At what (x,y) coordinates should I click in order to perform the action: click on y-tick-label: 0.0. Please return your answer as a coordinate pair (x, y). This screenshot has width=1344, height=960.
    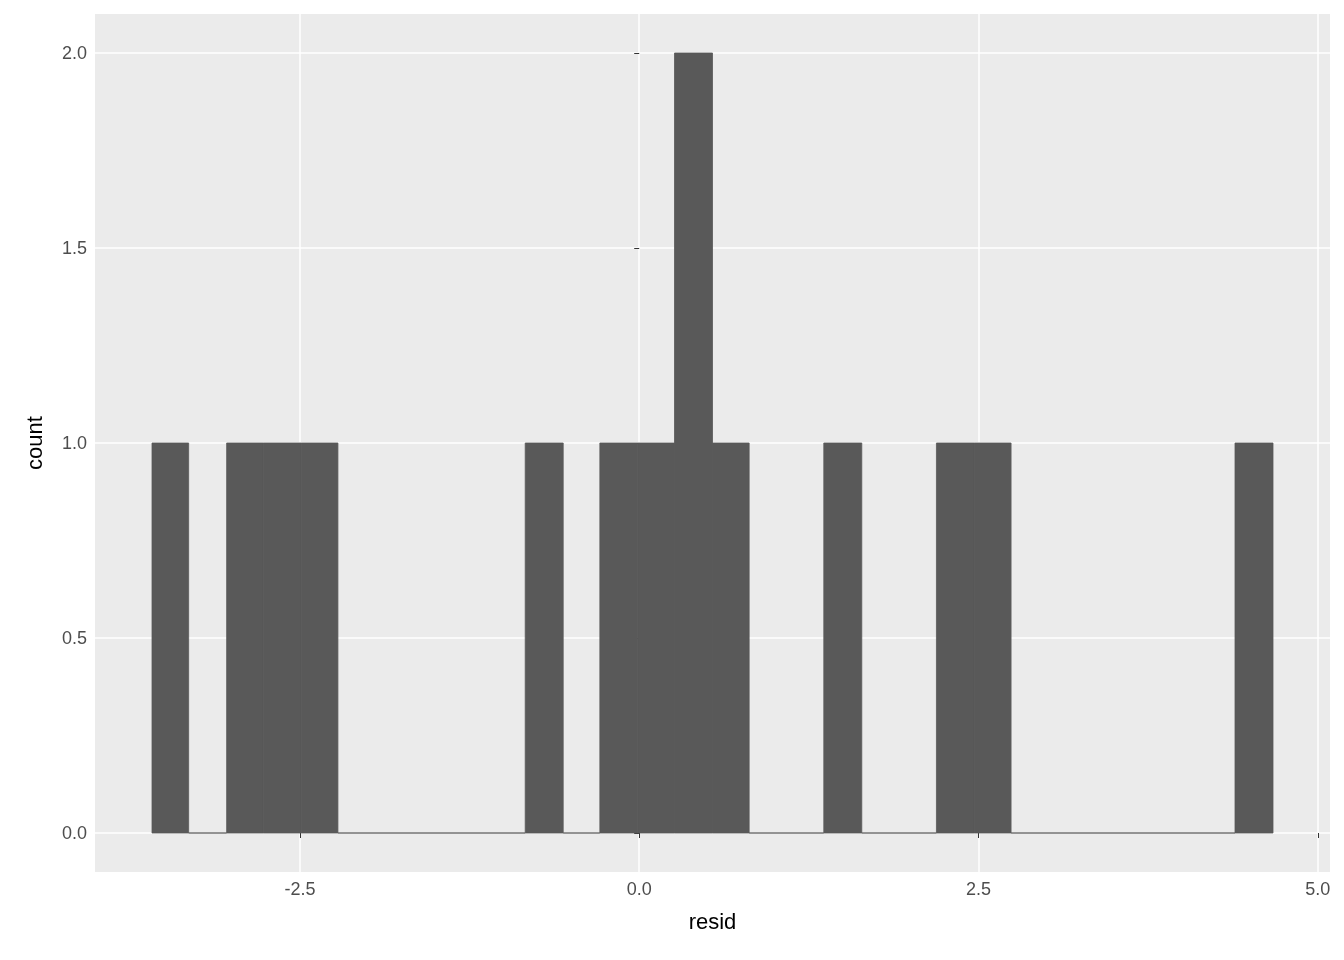
    Looking at the image, I should click on (74, 833).